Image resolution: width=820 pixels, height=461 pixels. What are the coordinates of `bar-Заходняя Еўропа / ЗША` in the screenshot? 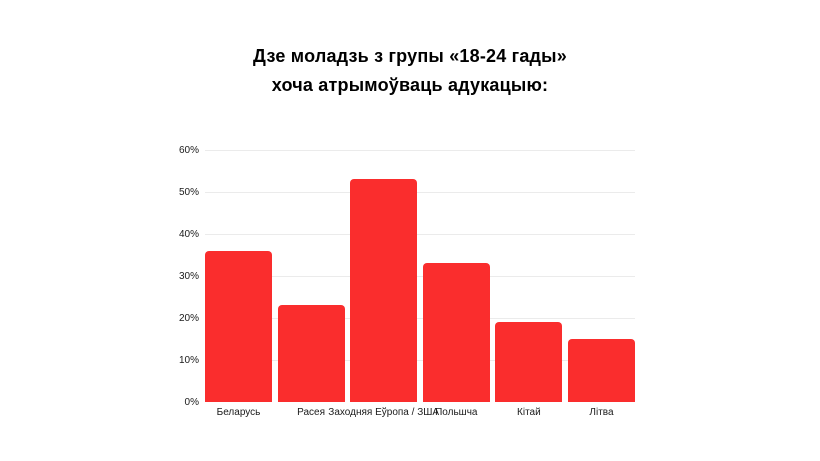 It's located at (384, 290).